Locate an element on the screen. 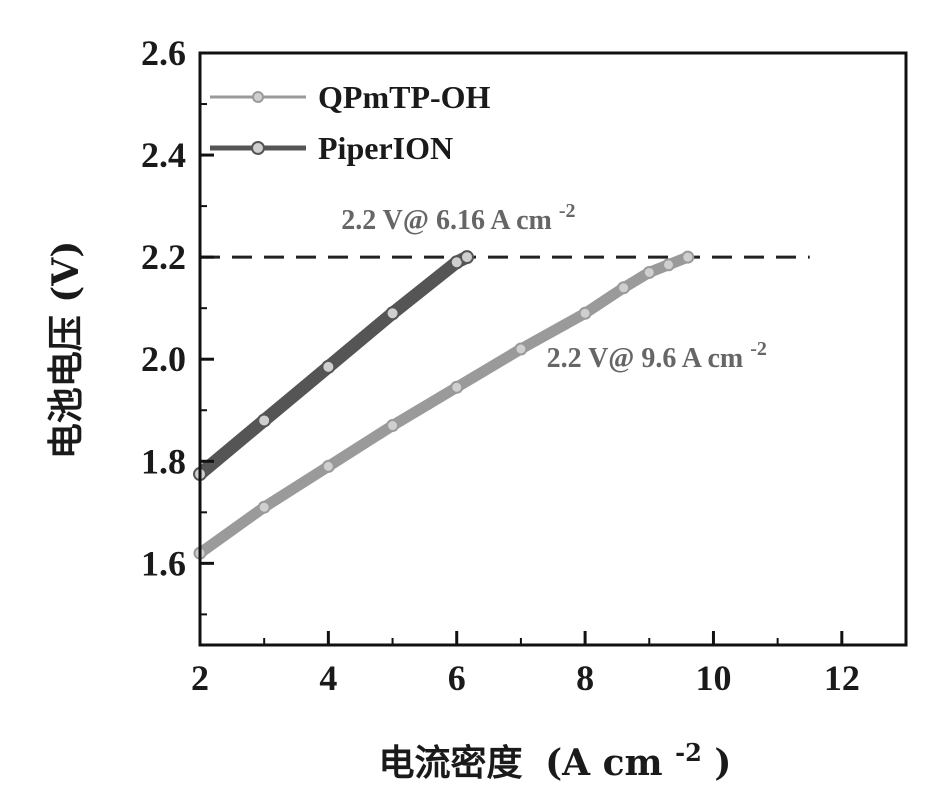  x-tick-label-4: 4 is located at coordinates (328, 678).